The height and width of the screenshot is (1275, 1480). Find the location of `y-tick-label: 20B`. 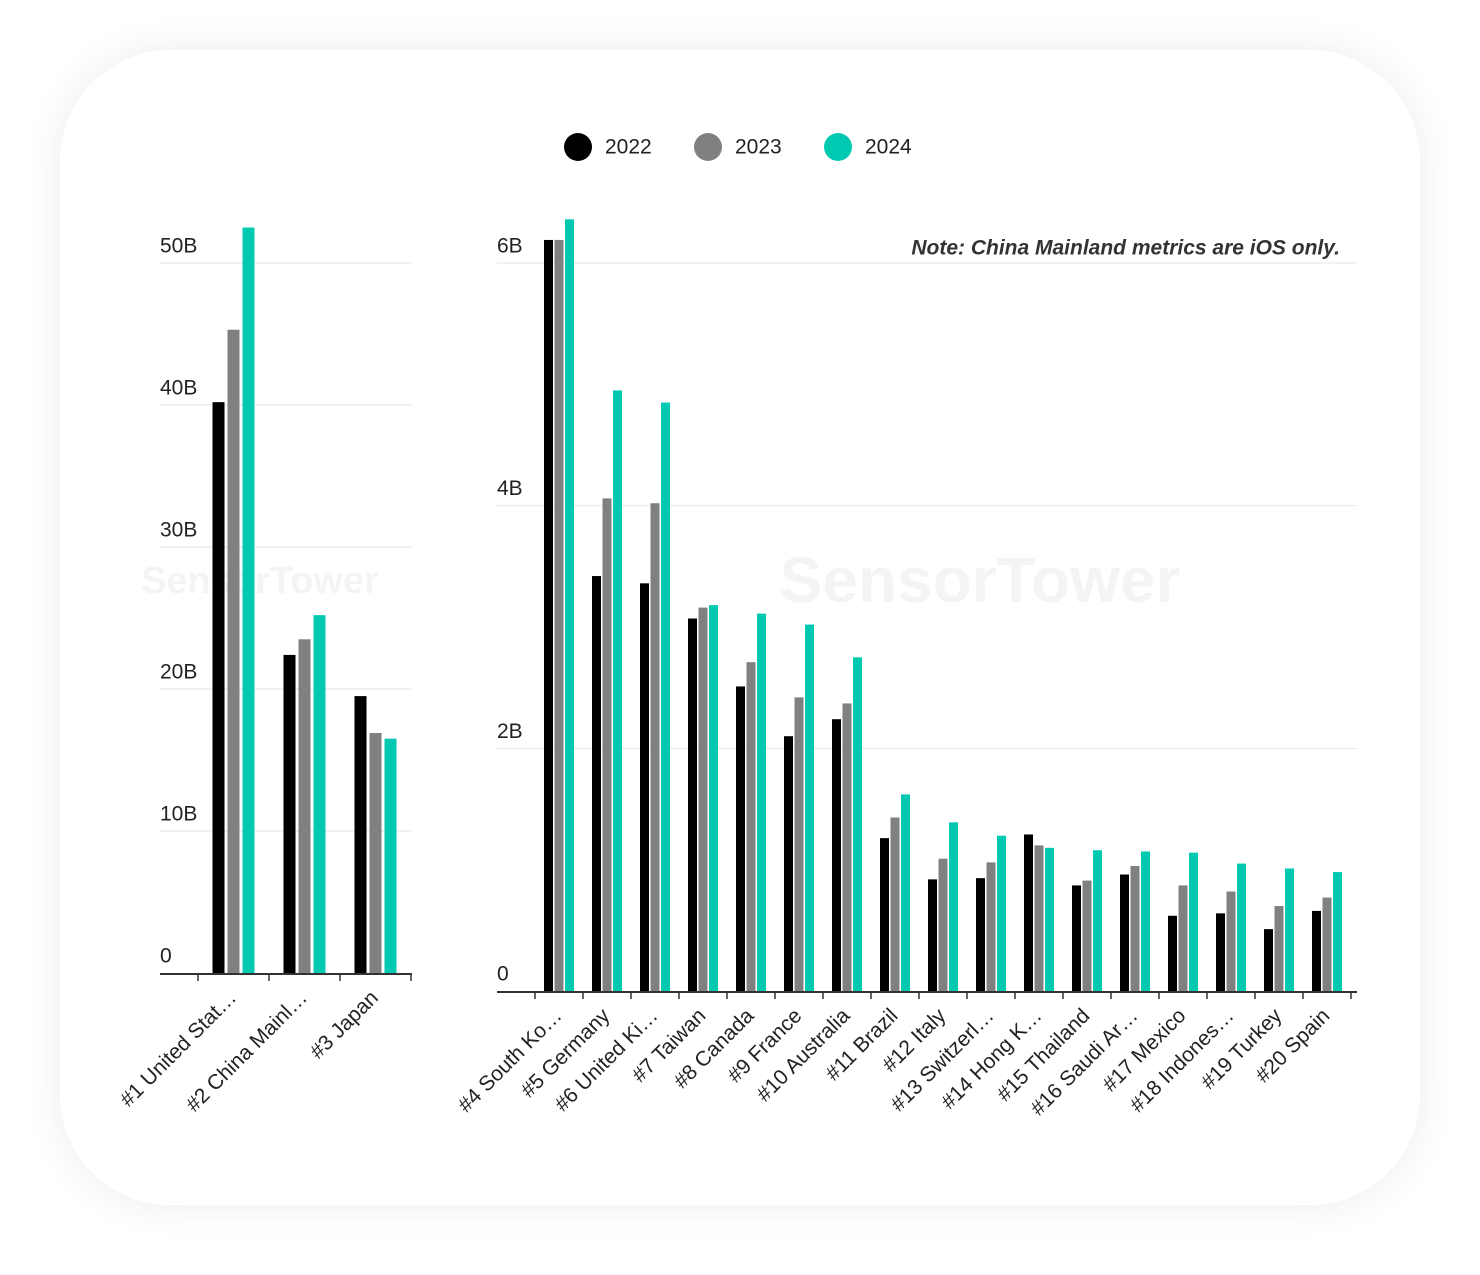

y-tick-label: 20B is located at coordinates (178, 672).